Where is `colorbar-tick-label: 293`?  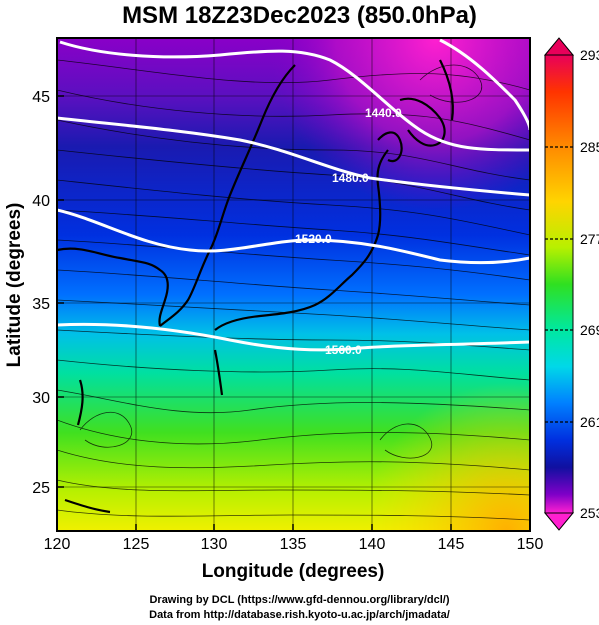 colorbar-tick-label: 293 is located at coordinates (589, 55).